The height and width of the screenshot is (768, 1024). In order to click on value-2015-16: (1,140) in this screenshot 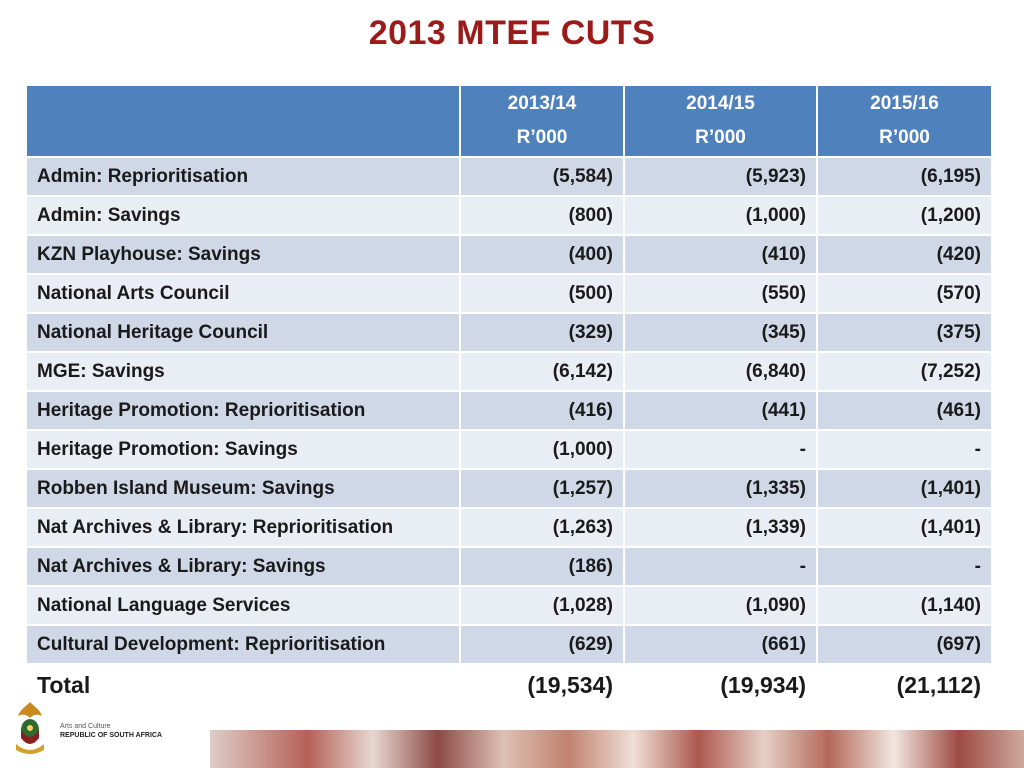, I will do `click(904, 605)`.